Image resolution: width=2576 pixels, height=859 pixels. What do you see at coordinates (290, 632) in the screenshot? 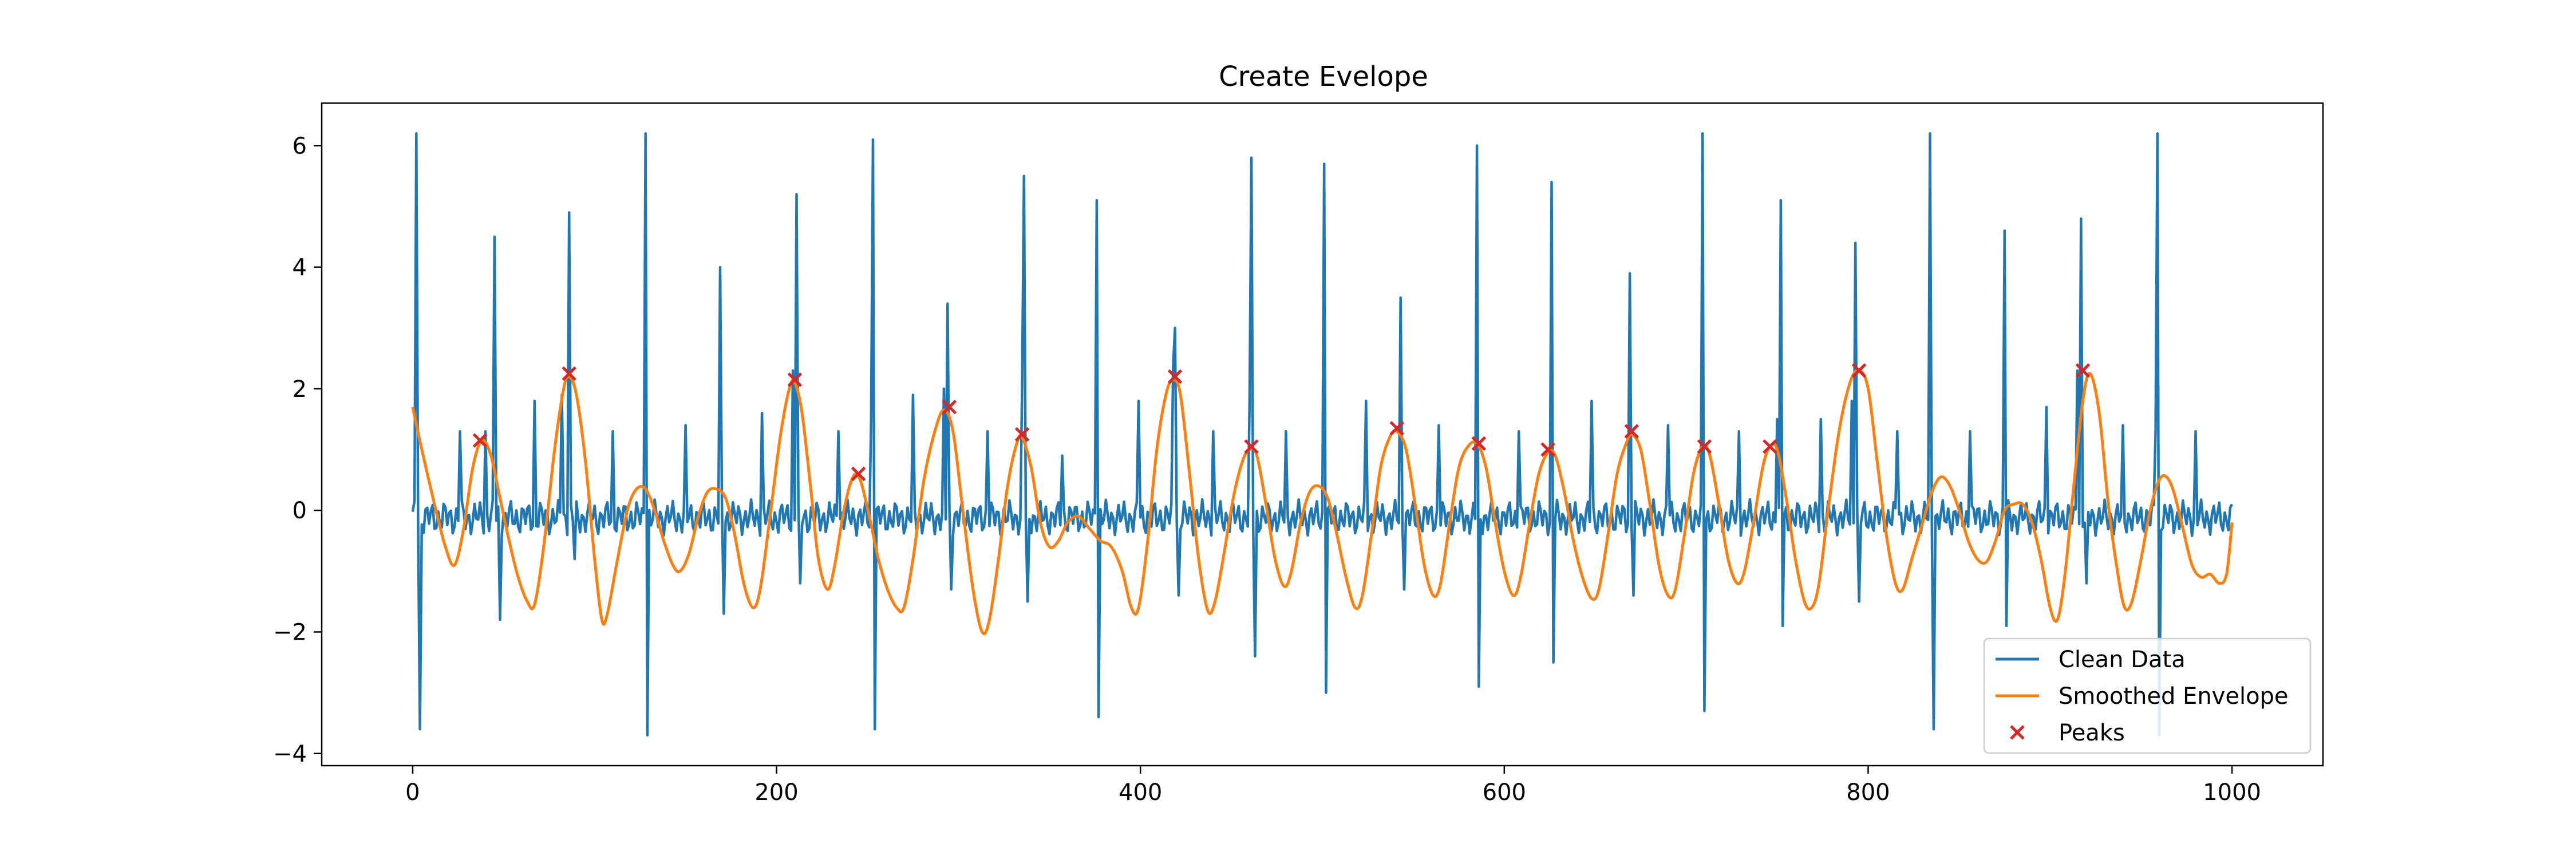
I see `y-tick-label: −2` at bounding box center [290, 632].